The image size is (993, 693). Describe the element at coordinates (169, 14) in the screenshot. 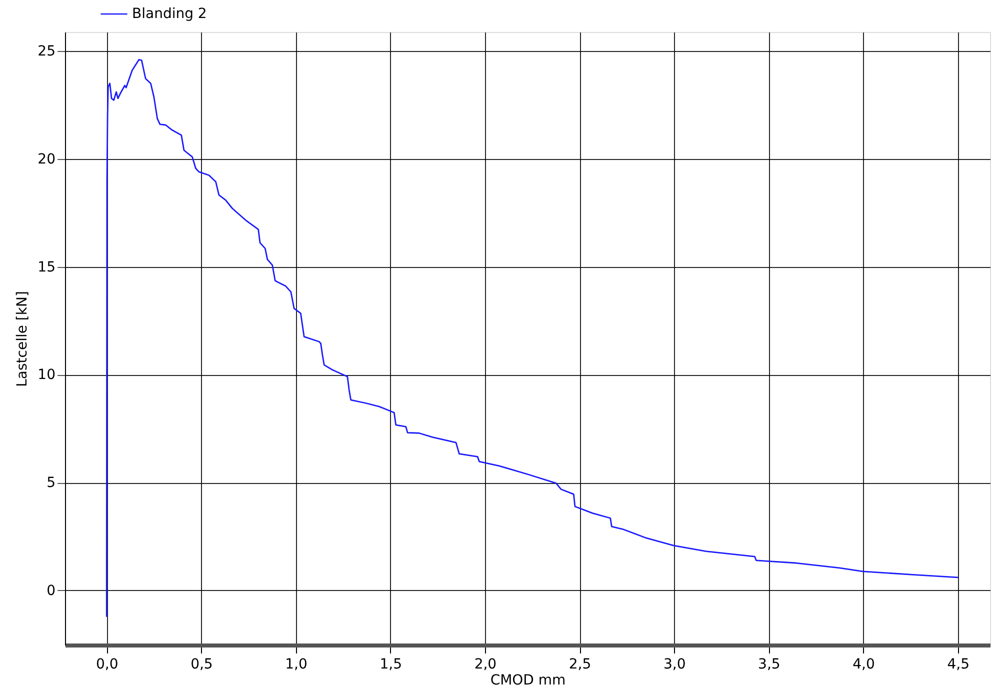

I see `legend-label: Blanding 2` at that location.